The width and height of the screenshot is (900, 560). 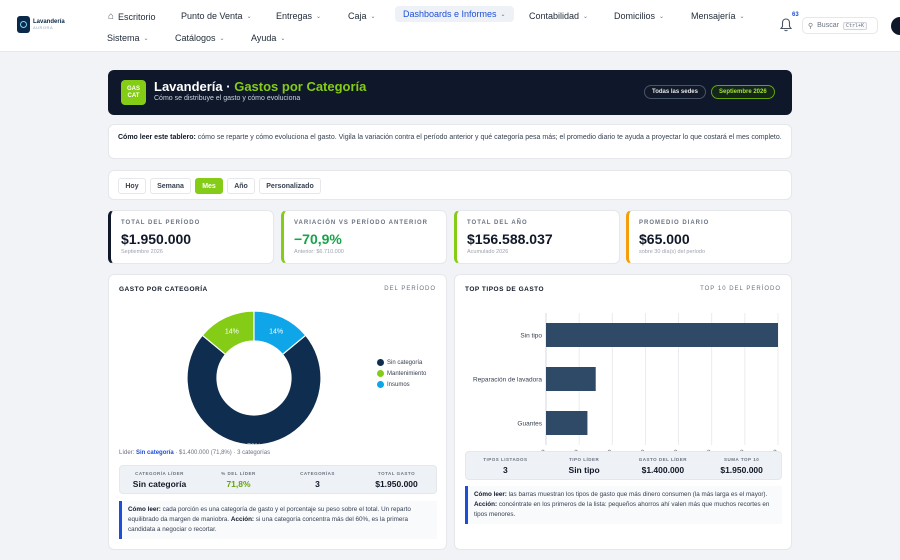 What do you see at coordinates (200, 38) in the screenshot?
I see `nav-catalogos: Catálogos ⌄` at bounding box center [200, 38].